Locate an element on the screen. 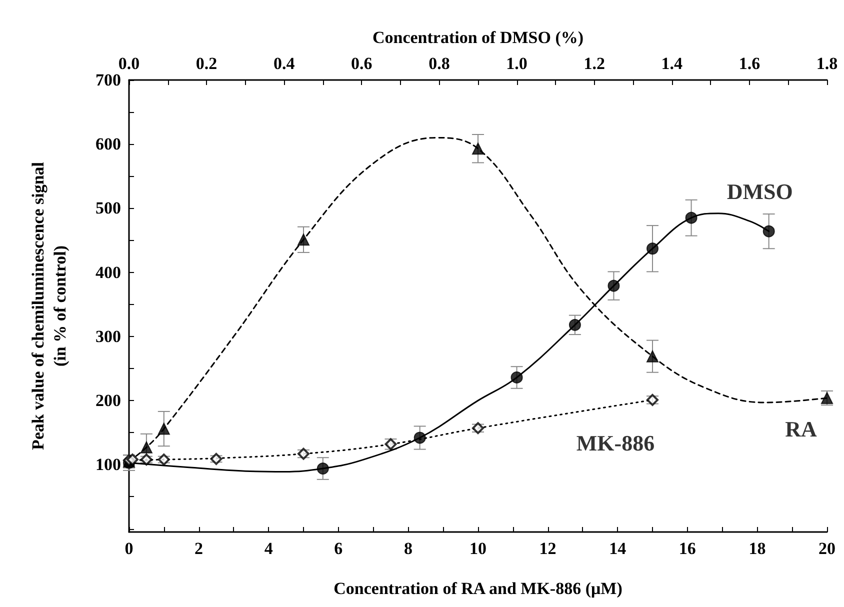 This screenshot has width=844, height=607. y-tick-label: 600 is located at coordinates (108, 144).